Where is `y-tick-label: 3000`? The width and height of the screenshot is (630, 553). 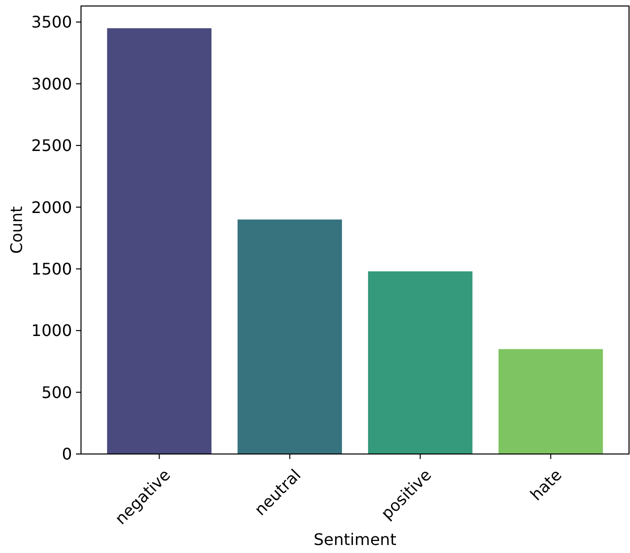 y-tick-label: 3000 is located at coordinates (51, 84).